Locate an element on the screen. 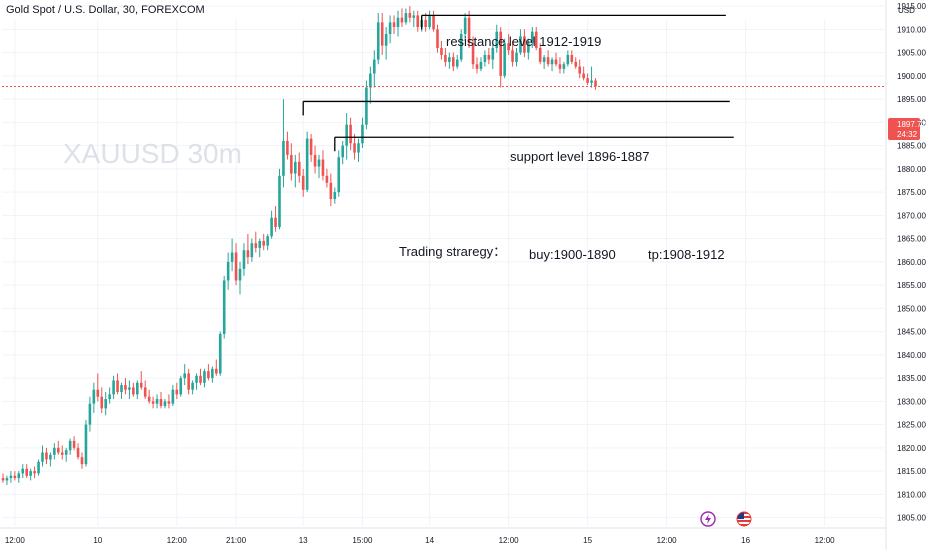 The height and width of the screenshot is (550, 932). lightning-icon is located at coordinates (708, 521).